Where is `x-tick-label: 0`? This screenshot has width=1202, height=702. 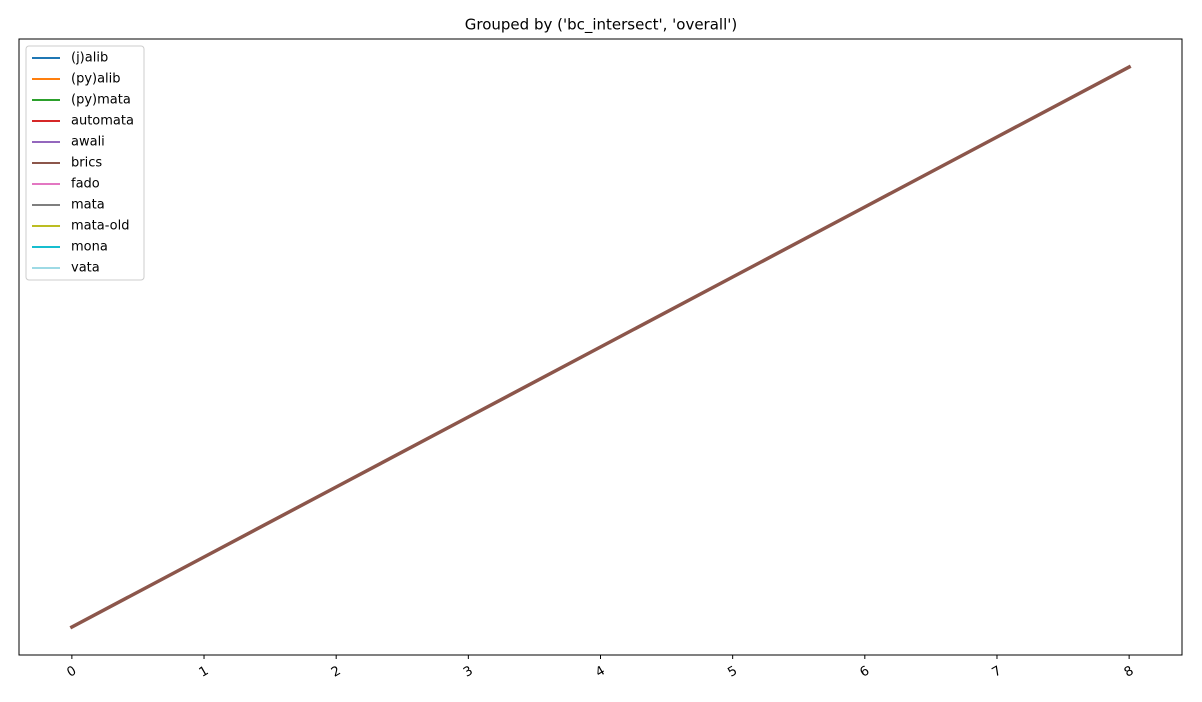 x-tick-label: 0 is located at coordinates (72, 671).